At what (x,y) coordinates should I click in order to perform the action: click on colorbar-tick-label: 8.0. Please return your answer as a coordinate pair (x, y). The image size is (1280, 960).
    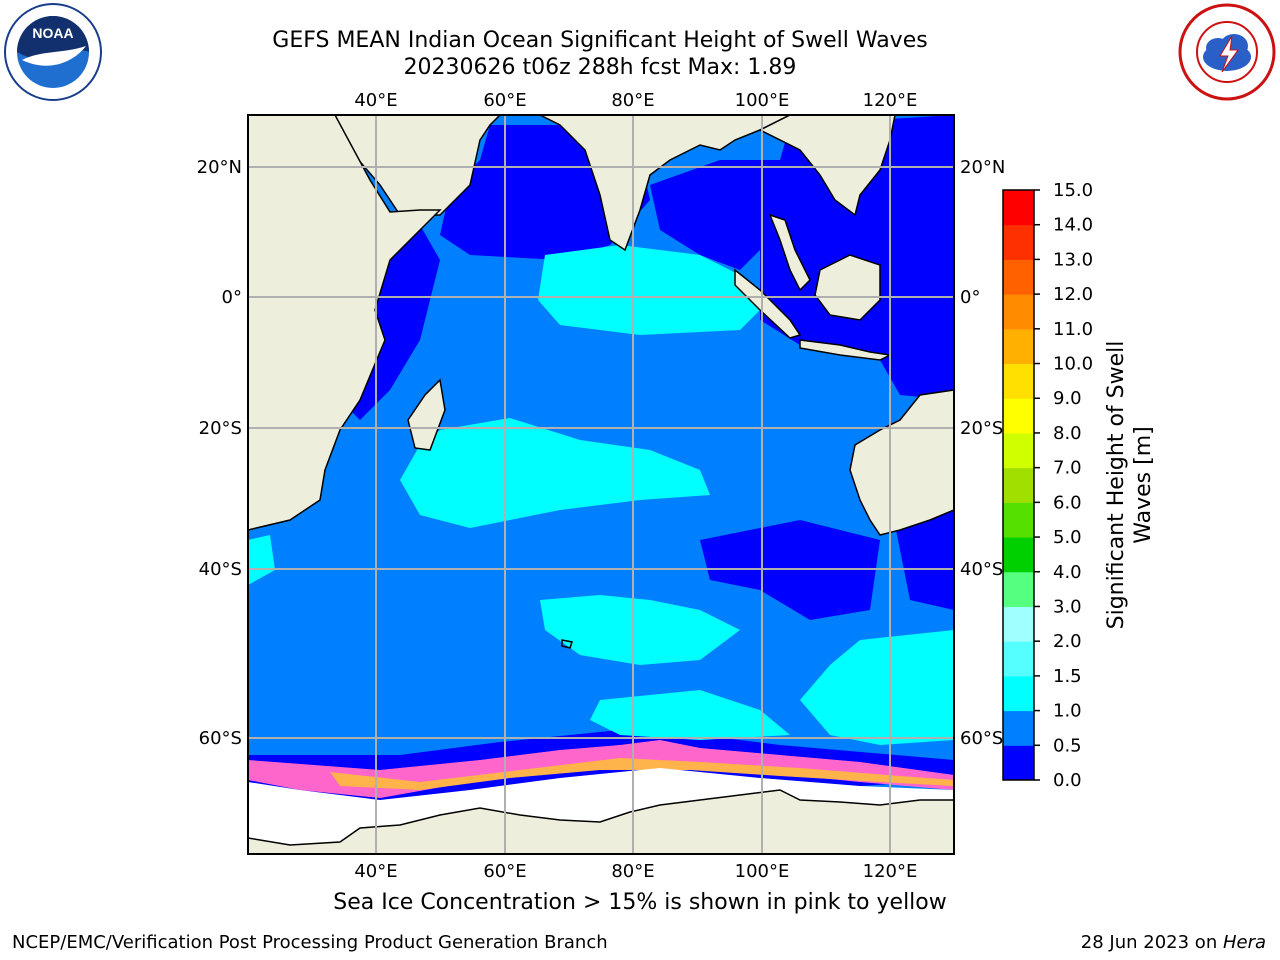
    Looking at the image, I should click on (1067, 433).